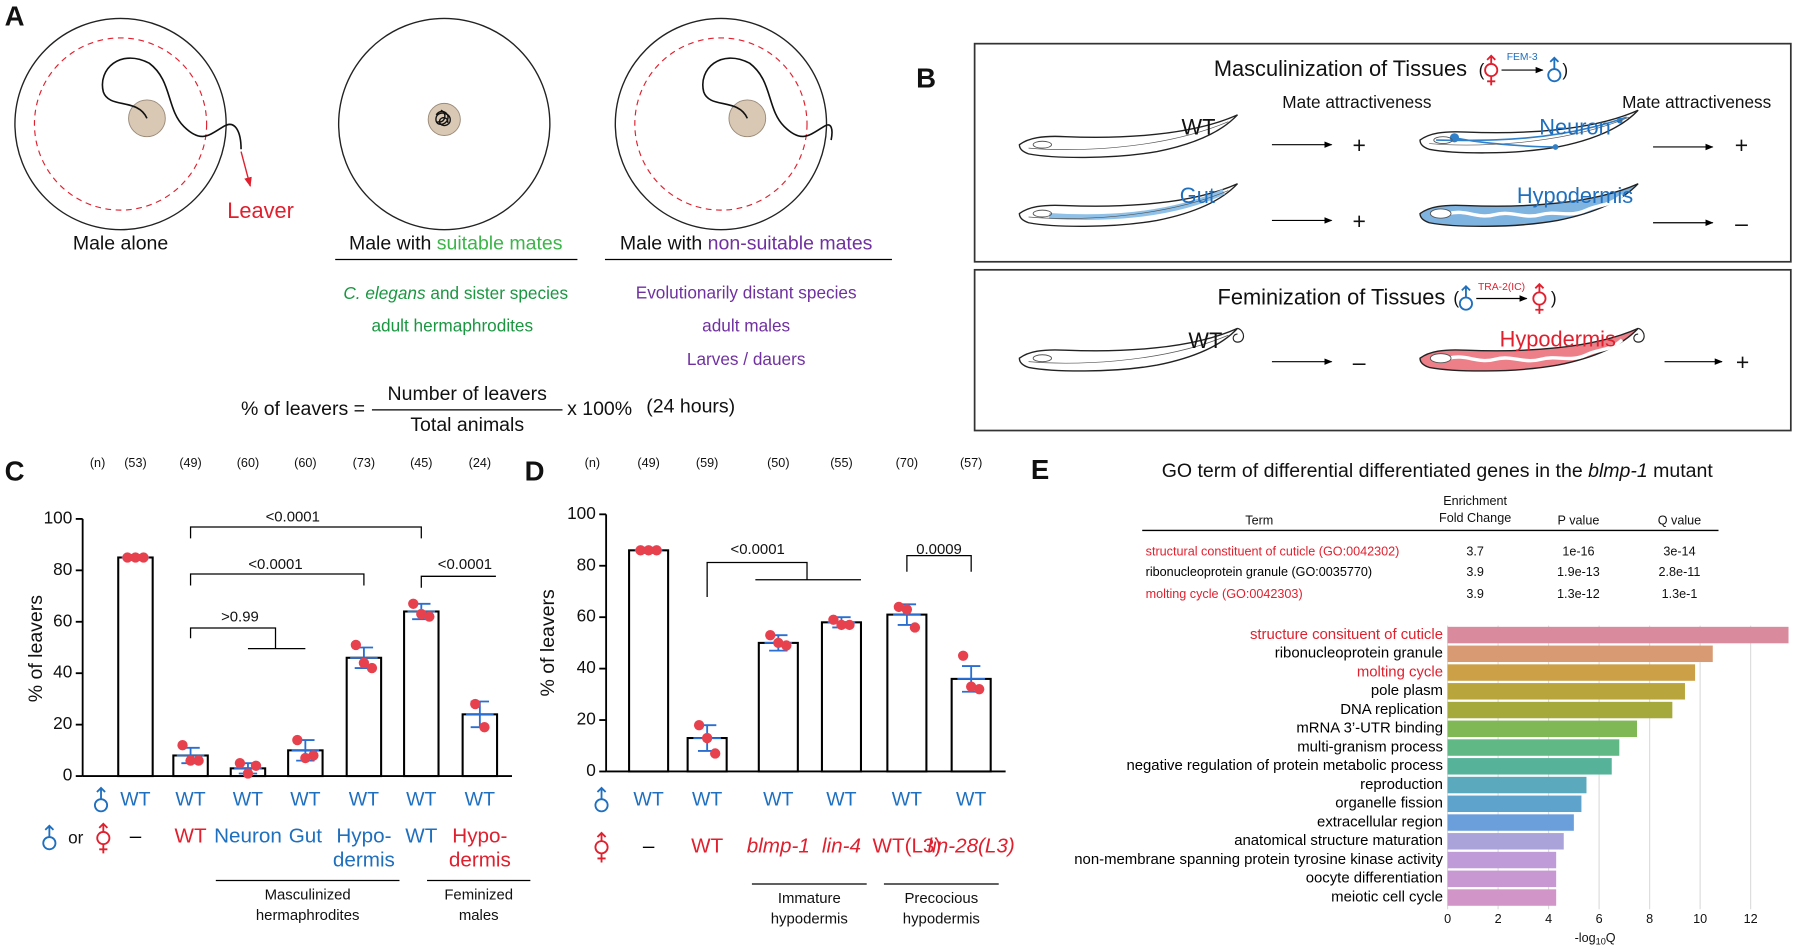 This screenshot has width=1800, height=946. I want to click on bracket: ), so click(1565, 70).